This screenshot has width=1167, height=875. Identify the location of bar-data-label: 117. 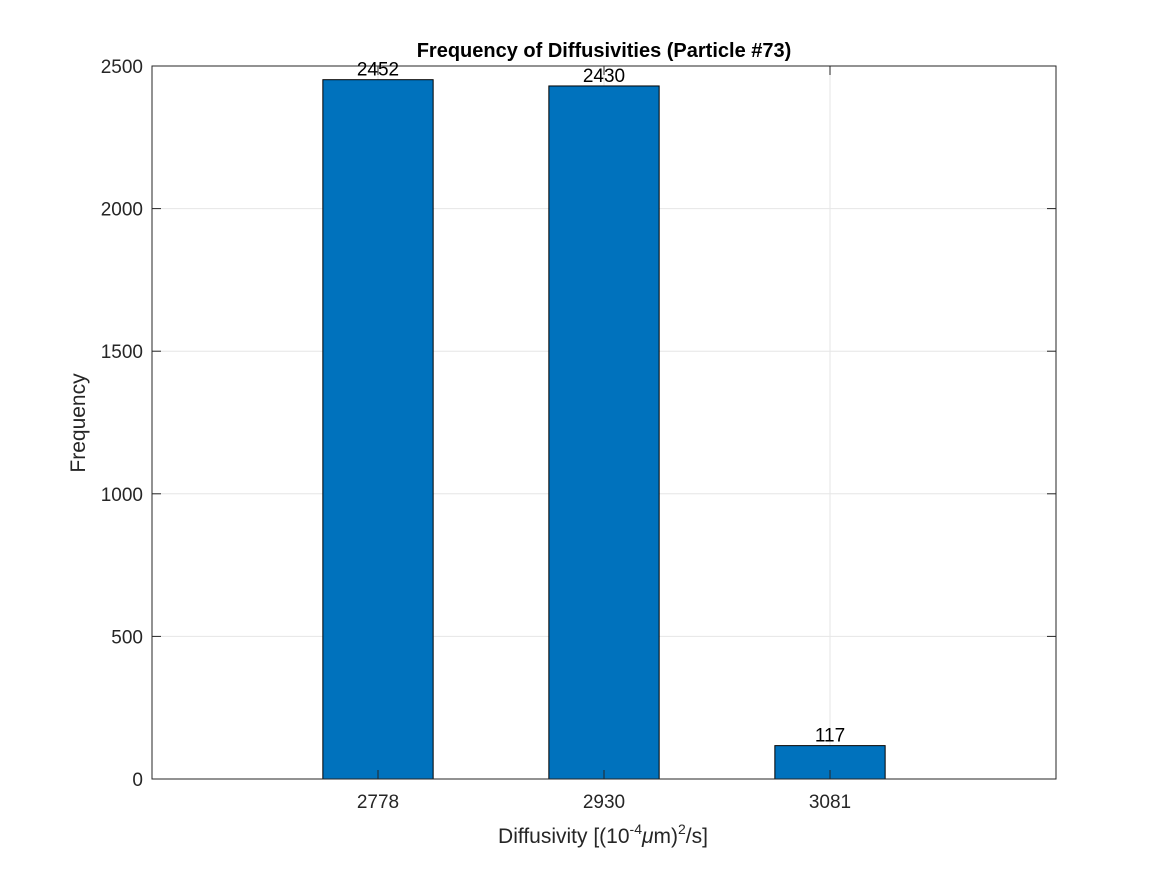
(830, 736).